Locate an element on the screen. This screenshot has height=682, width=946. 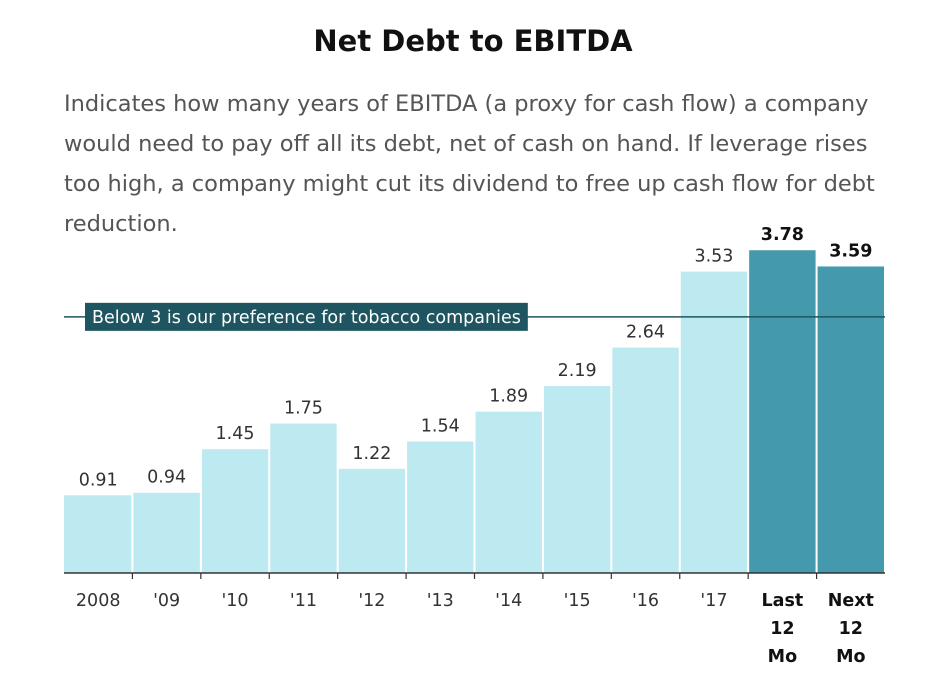
tick-label-9: '16 is located at coordinates (645, 601).